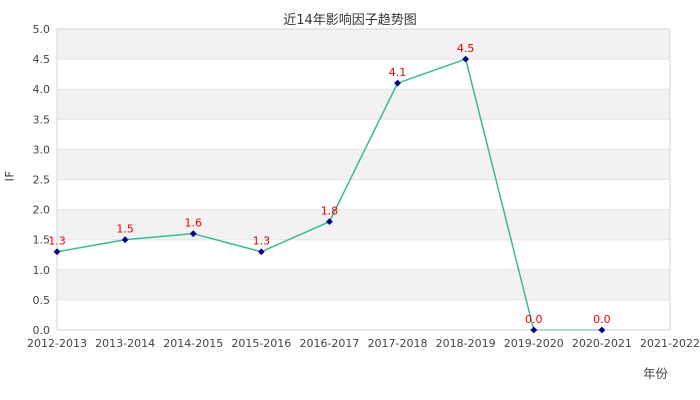 The width and height of the screenshot is (700, 400). What do you see at coordinates (42, 59) in the screenshot?
I see `y-tick-label: 4.5` at bounding box center [42, 59].